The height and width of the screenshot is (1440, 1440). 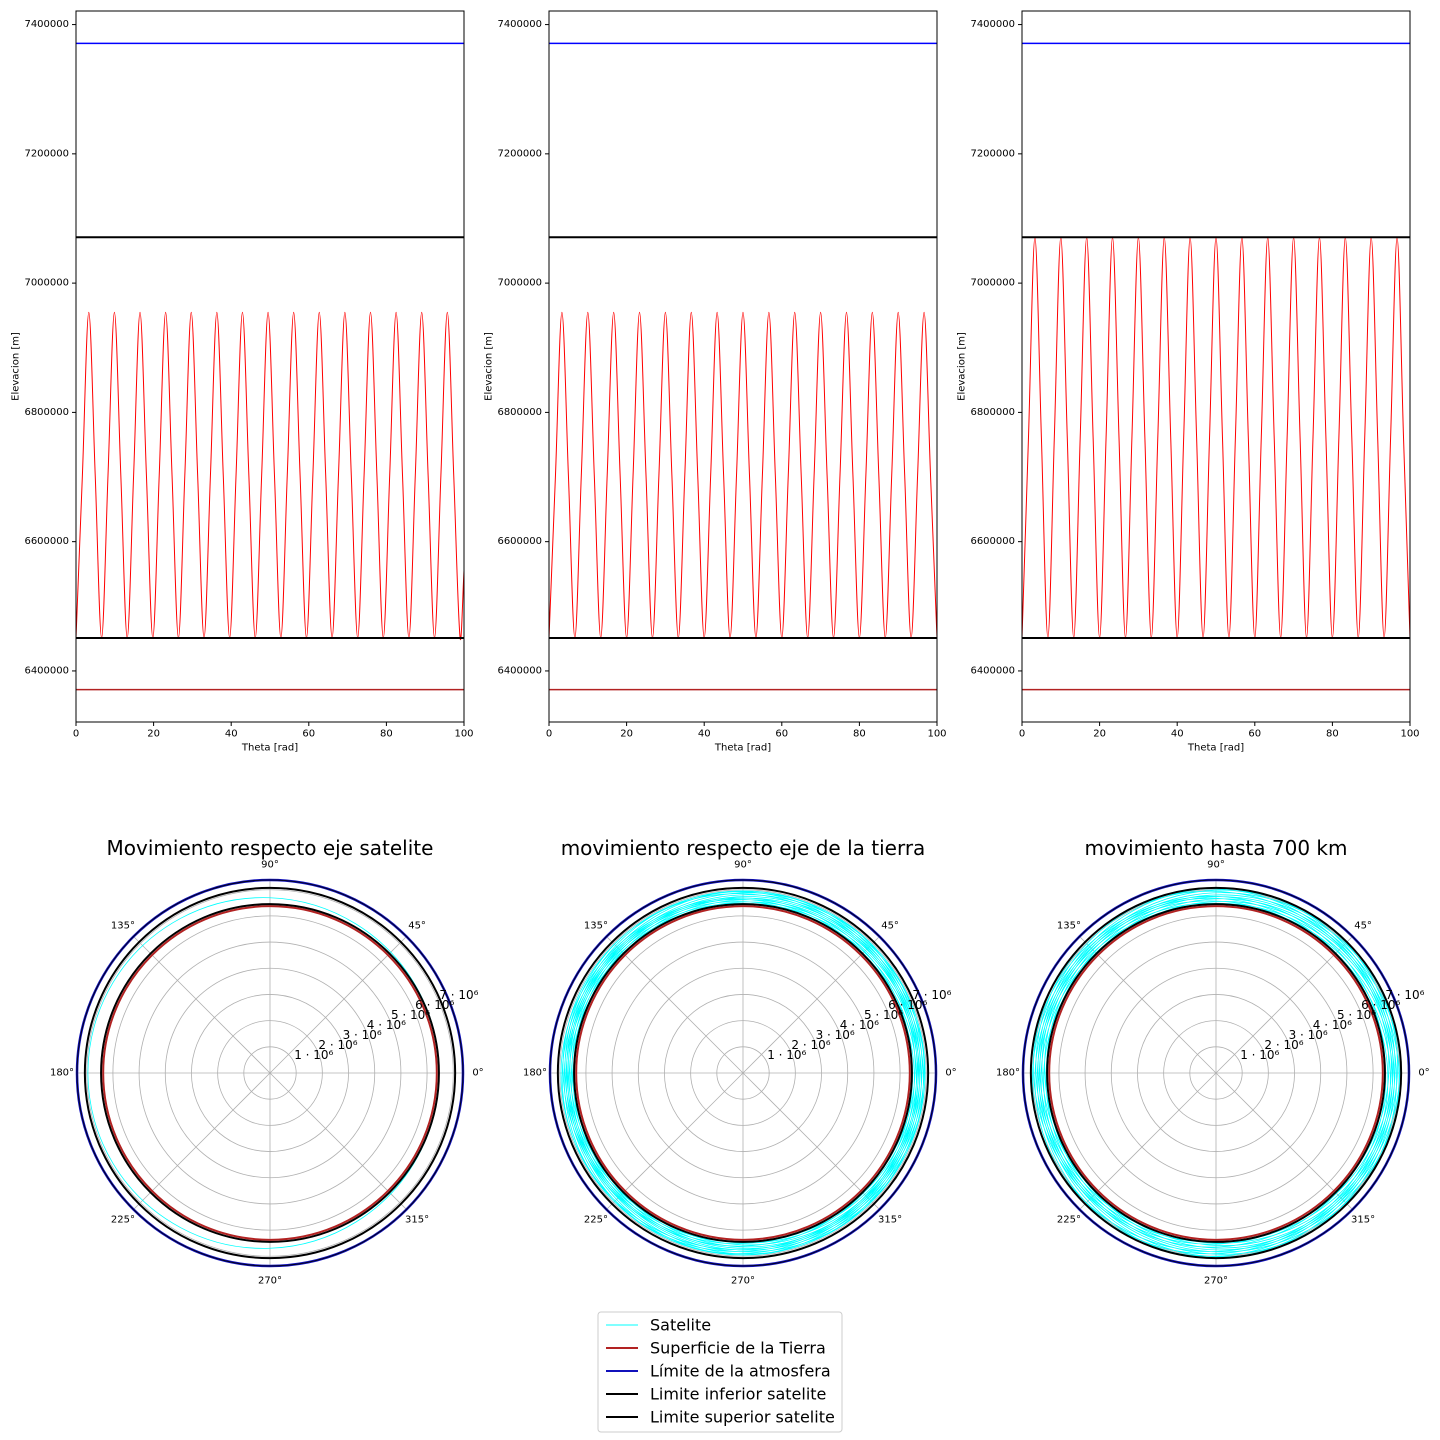 What do you see at coordinates (46, 283) in the screenshot?
I see `y-tick-label: 7000000` at bounding box center [46, 283].